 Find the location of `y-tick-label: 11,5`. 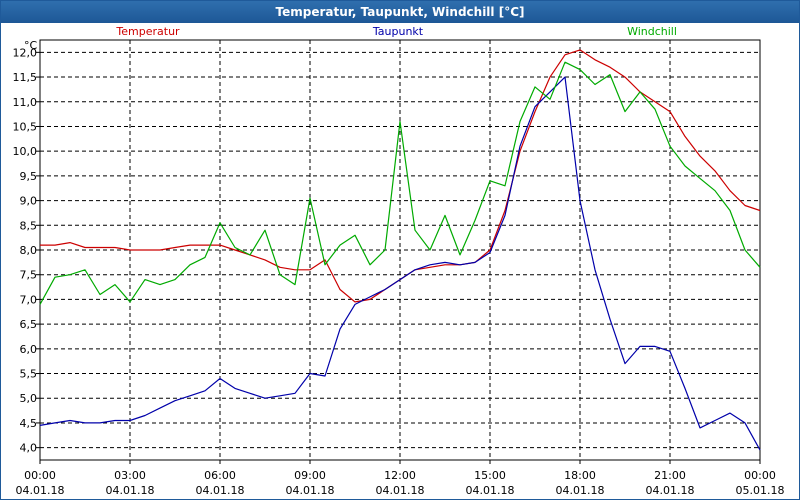

y-tick-label: 11,5 is located at coordinates (25, 77).